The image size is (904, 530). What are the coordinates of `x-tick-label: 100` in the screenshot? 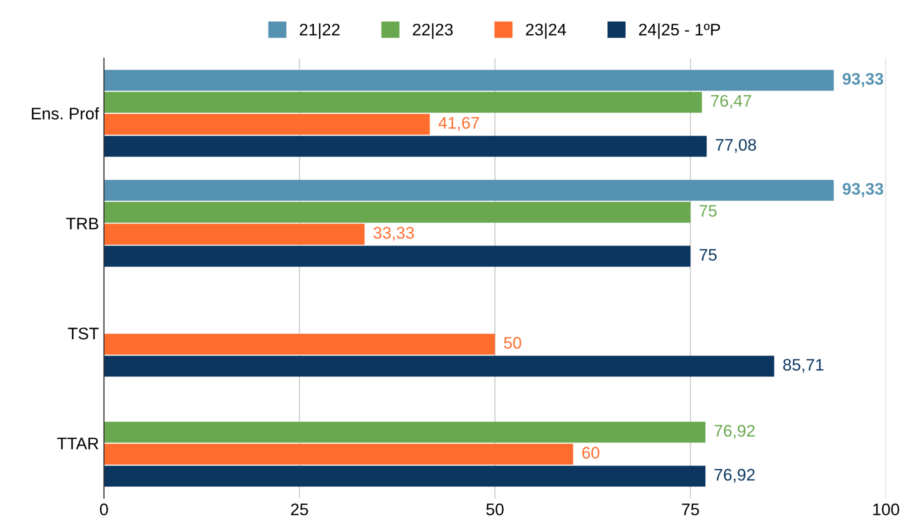 It's located at (886, 510).